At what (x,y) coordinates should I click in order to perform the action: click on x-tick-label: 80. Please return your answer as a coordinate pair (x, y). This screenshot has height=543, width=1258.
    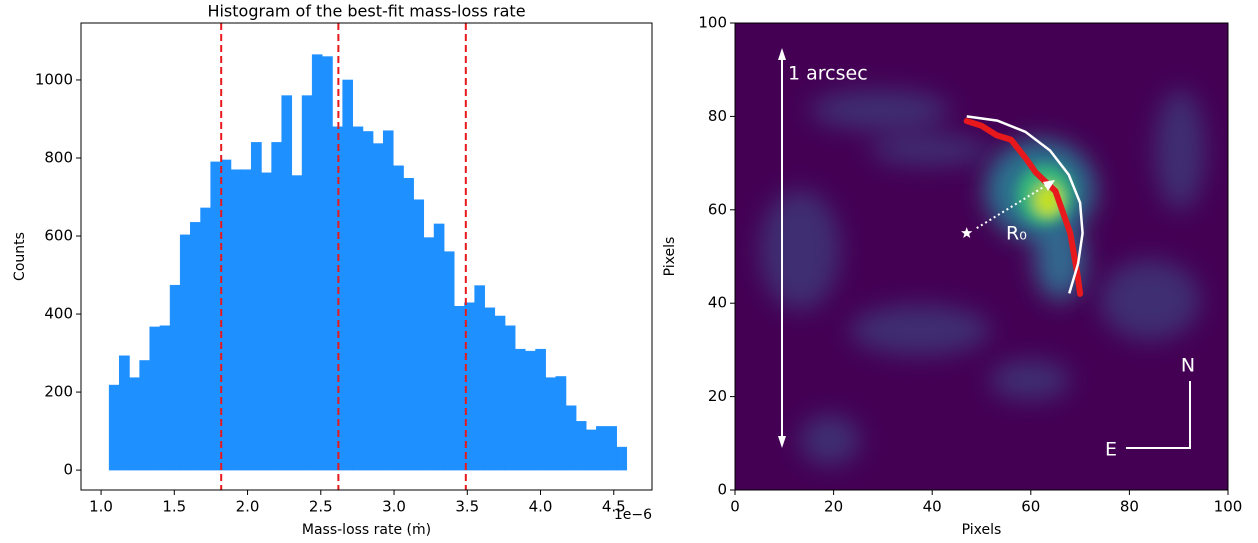
    Looking at the image, I should click on (1129, 507).